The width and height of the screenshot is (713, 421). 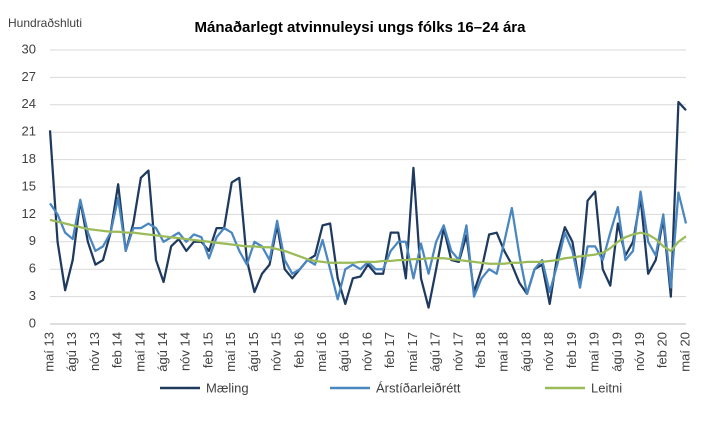 What do you see at coordinates (368, 241) in the screenshot?
I see `line-series` at bounding box center [368, 241].